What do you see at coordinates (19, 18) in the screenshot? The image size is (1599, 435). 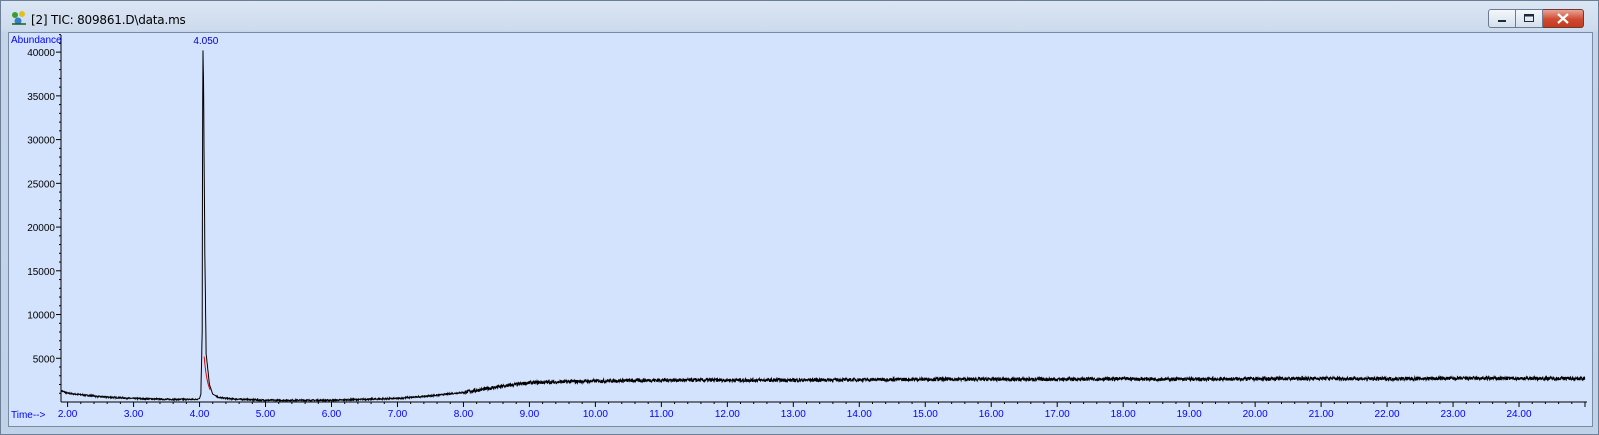 I see `chromatogram-app-icon` at bounding box center [19, 18].